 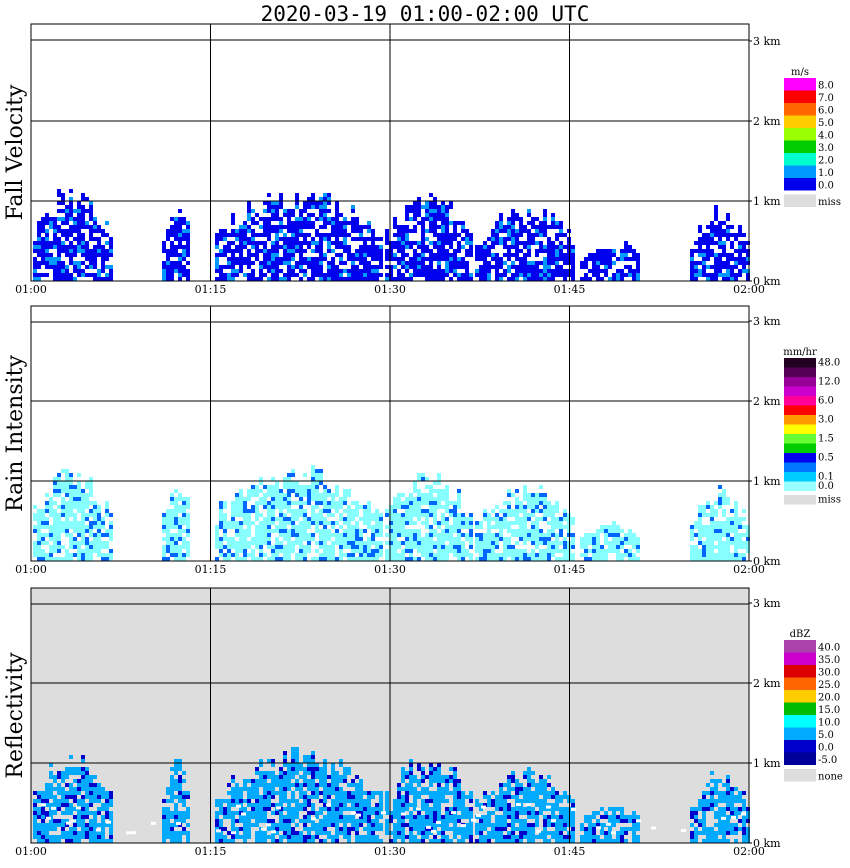 I want to click on colorbar-label: 0.5, so click(x=826, y=458).